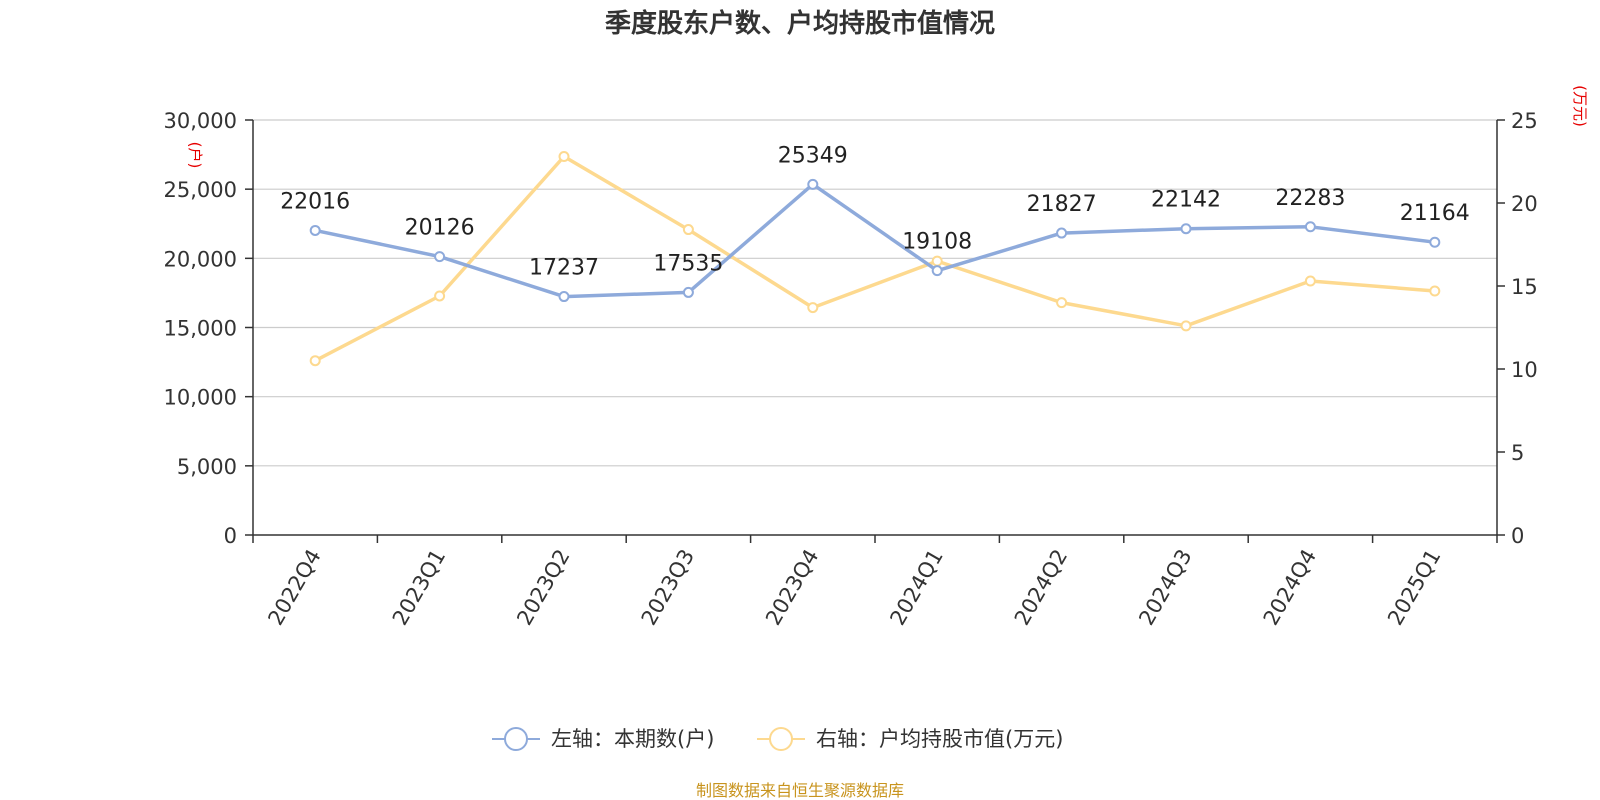 This screenshot has width=1600, height=800. I want to click on x-tick-label: 2024Q2, so click(1041, 587).